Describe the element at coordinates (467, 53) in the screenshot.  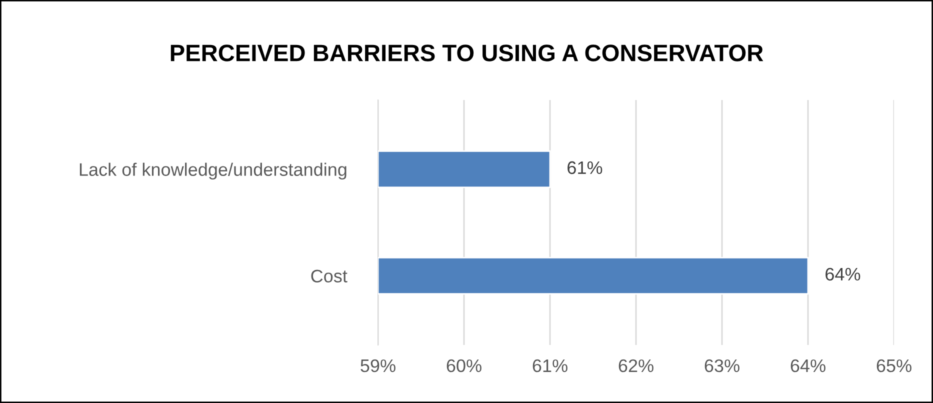
I see `chart-title: PERCEIVED BARRIERS TO USING A CONSERVATOR` at that location.